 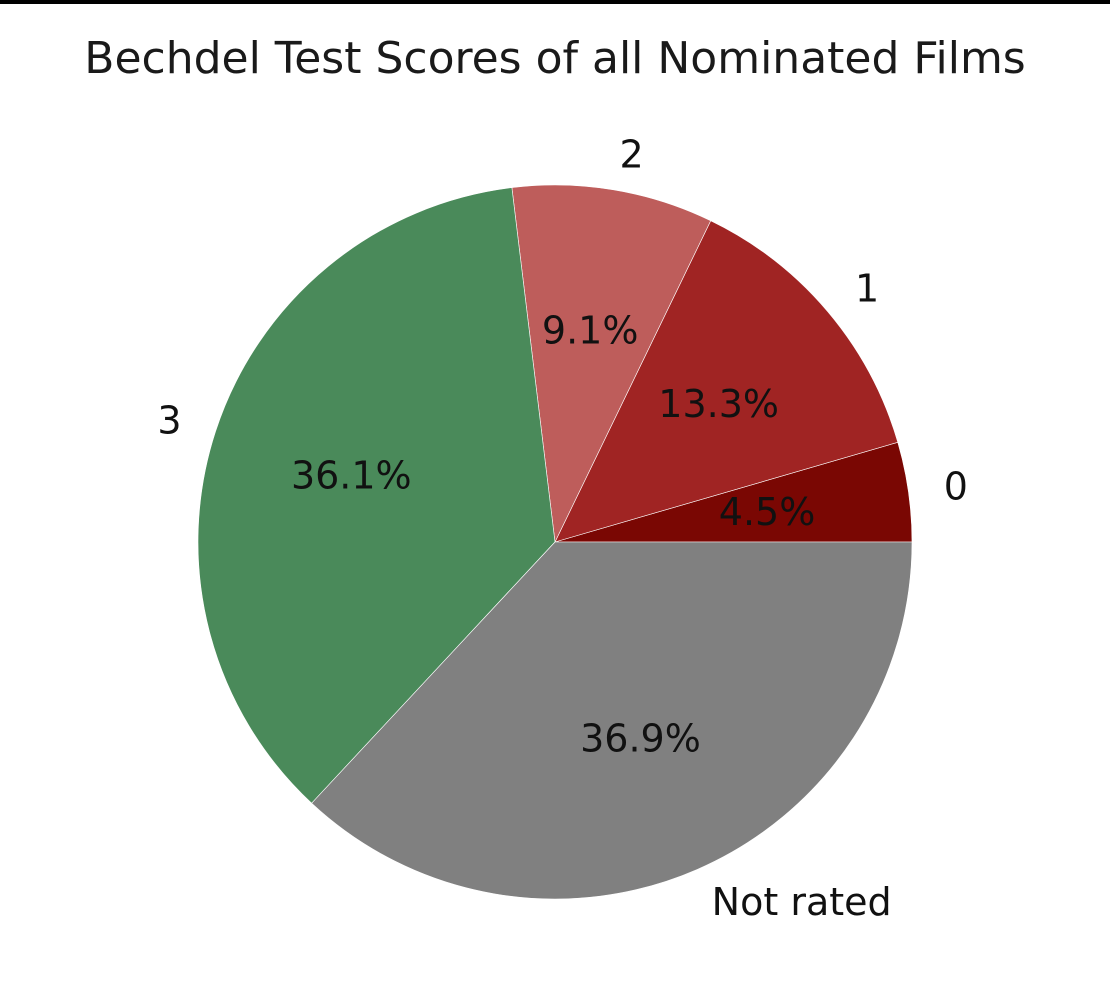 What do you see at coordinates (767, 512) in the screenshot?
I see `pct-label-0: 4.5%` at bounding box center [767, 512].